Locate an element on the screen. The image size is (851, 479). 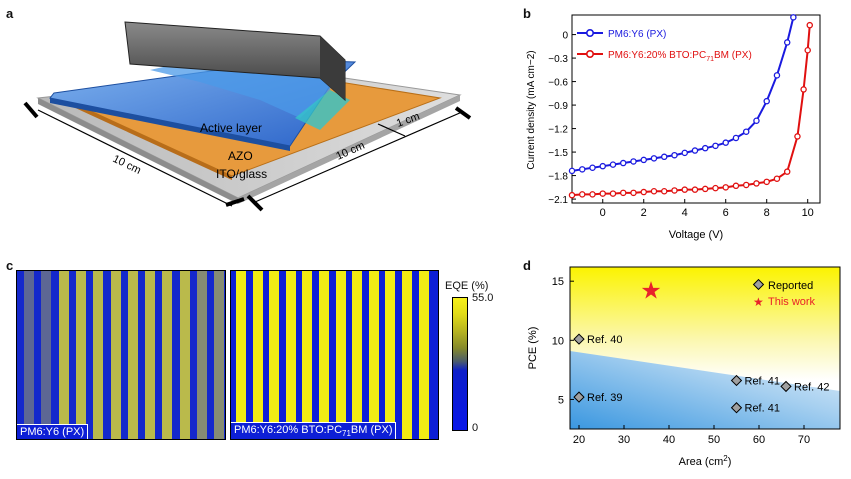
pce-xtick-label: 20 is located at coordinates (579, 440).